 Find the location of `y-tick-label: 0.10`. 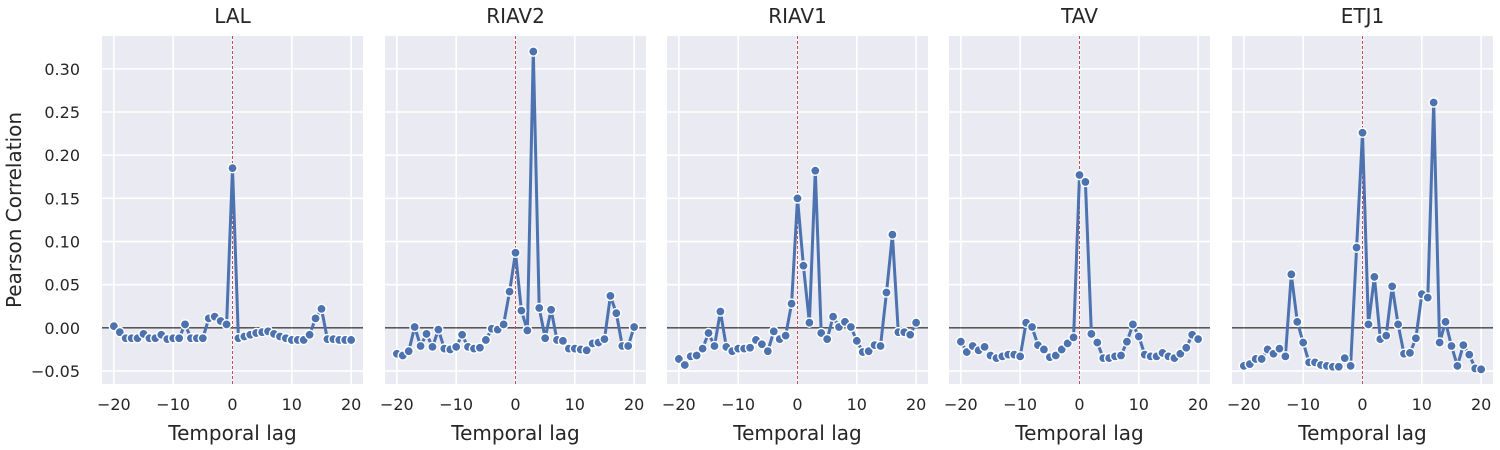

y-tick-label: 0.10 is located at coordinates (62, 242).